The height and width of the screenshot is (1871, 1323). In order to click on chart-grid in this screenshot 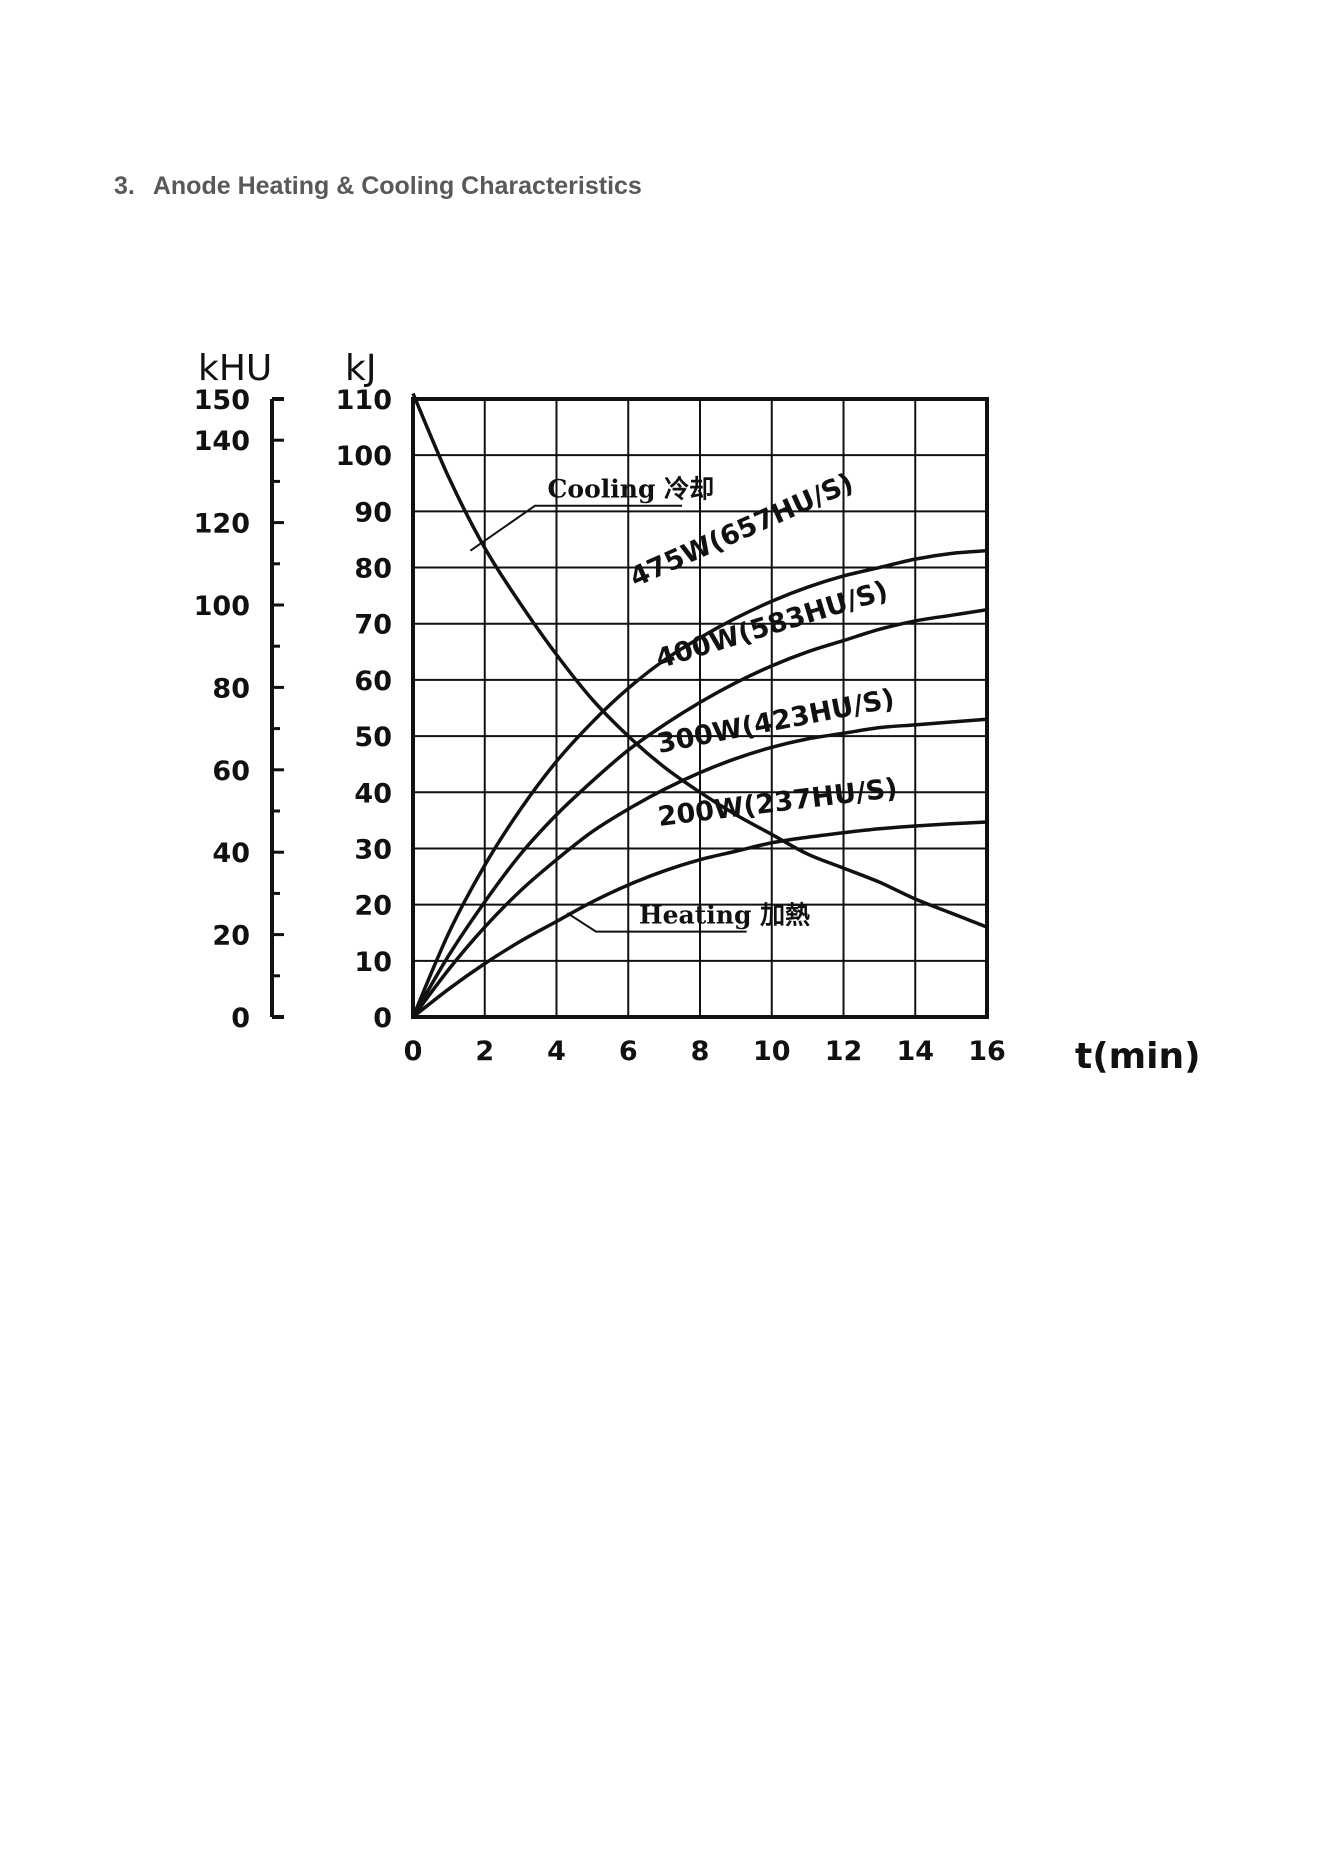, I will do `click(700, 708)`.